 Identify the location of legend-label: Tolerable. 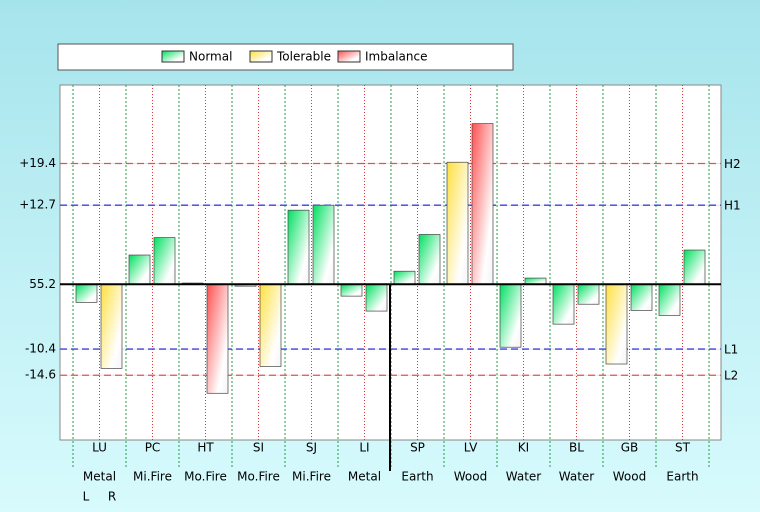
(303, 57).